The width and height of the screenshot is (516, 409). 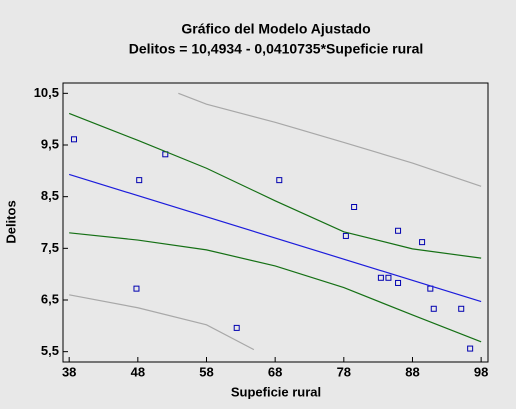 I want to click on x-tick-label: 98, so click(x=481, y=371).